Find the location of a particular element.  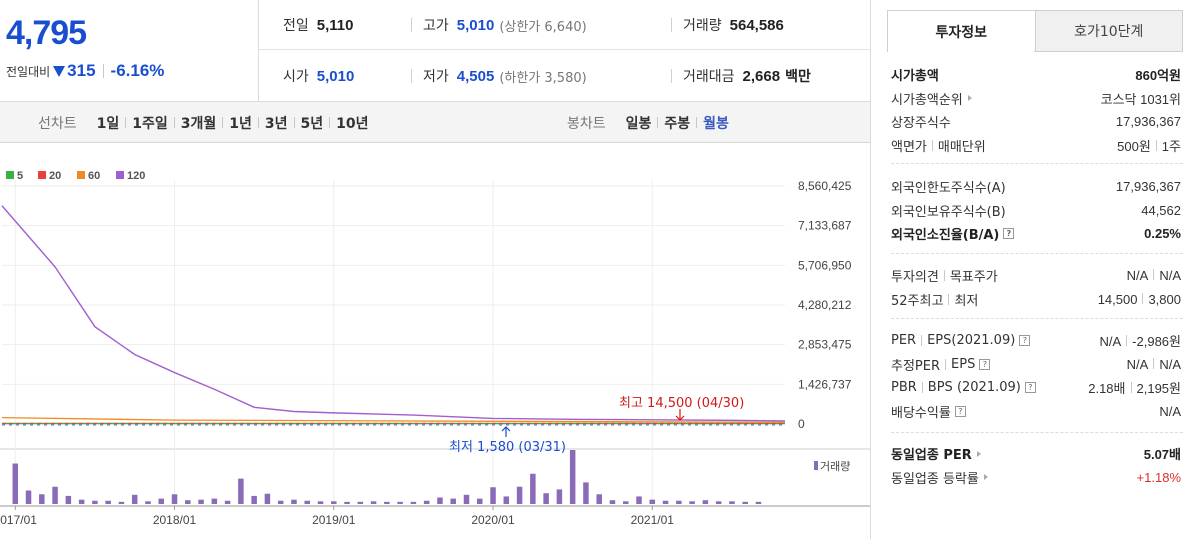

x-tick-label: 2019/01 is located at coordinates (334, 520).